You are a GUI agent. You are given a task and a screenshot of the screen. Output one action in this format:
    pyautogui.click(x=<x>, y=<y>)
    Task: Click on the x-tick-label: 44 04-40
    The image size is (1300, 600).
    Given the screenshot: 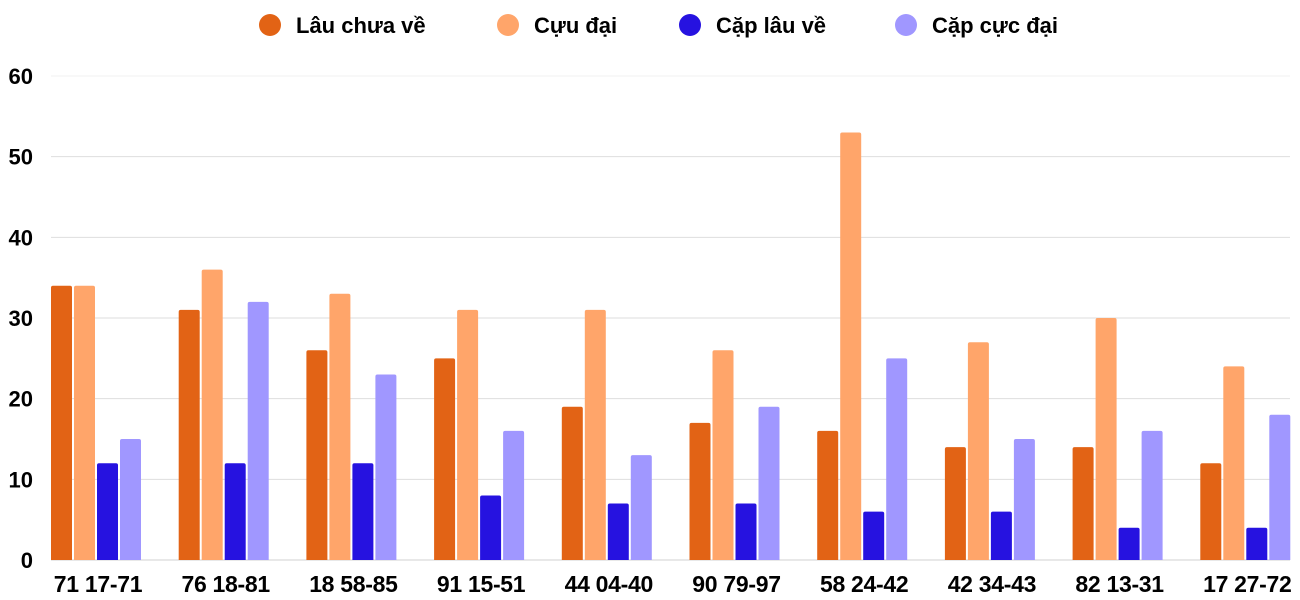 What is the action you would take?
    pyautogui.click(x=609, y=584)
    